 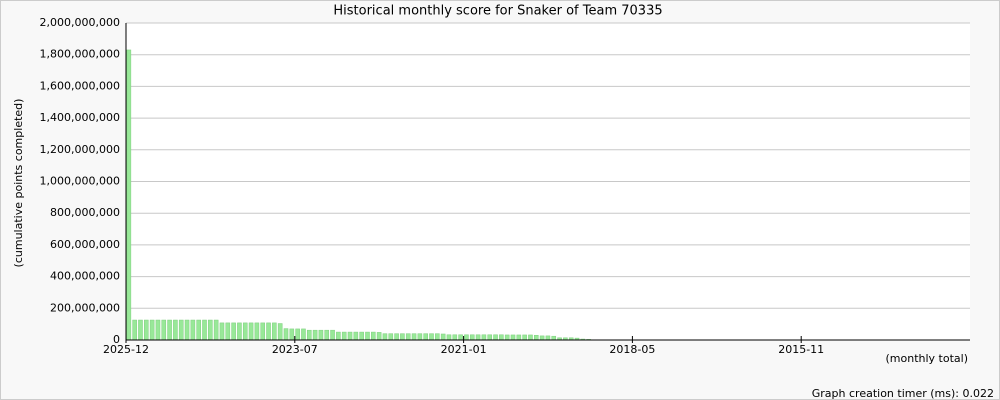 What do you see at coordinates (85, 212) in the screenshot?
I see `y-tick-label: 800,000,000` at bounding box center [85, 212].